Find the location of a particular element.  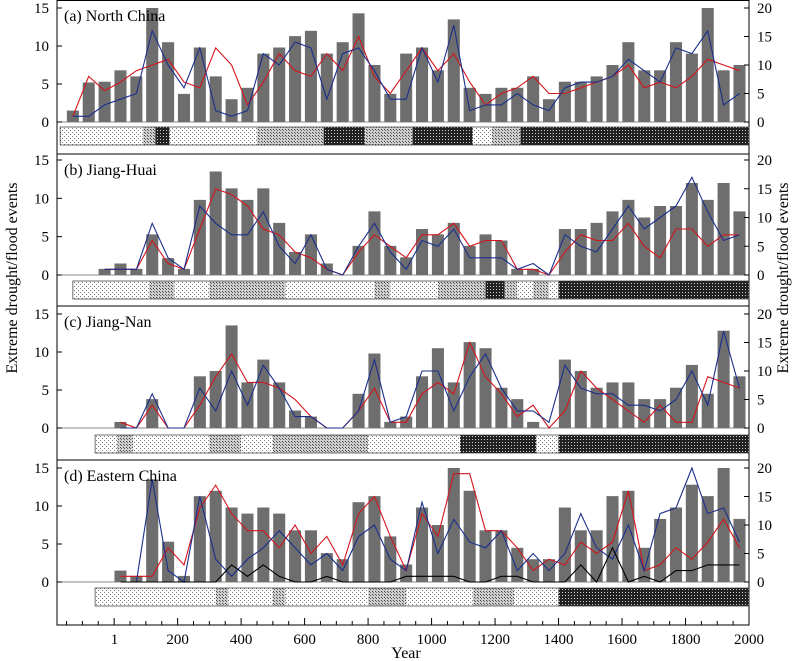

right-tick-label: 10 is located at coordinates (764, 219).